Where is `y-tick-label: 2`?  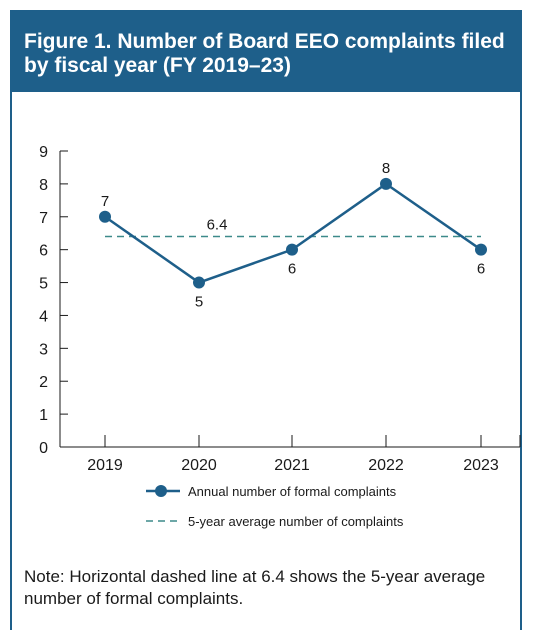 y-tick-label: 2 is located at coordinates (43, 382).